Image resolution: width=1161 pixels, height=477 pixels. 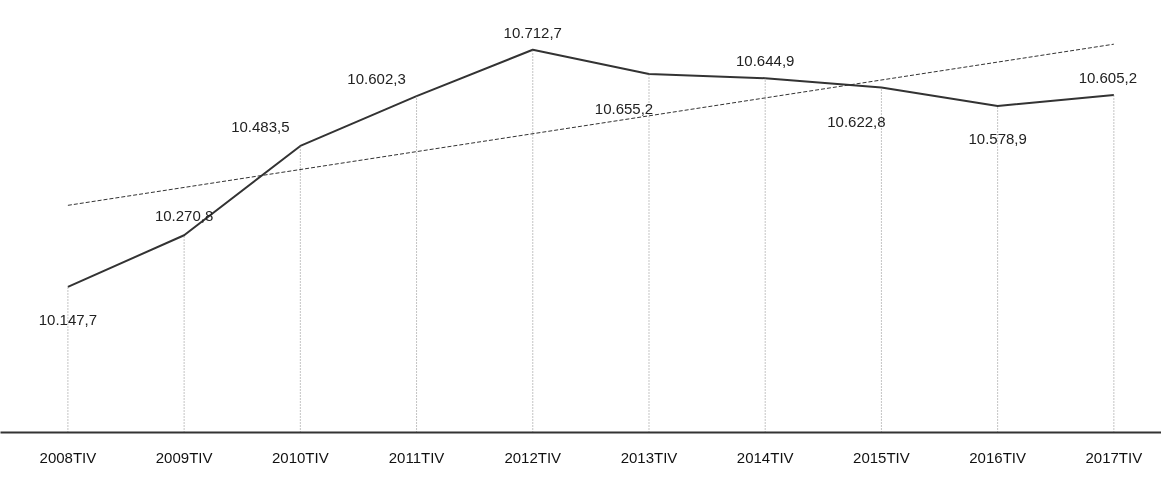 I want to click on x-tick-label: 2015TIV, so click(x=881, y=457).